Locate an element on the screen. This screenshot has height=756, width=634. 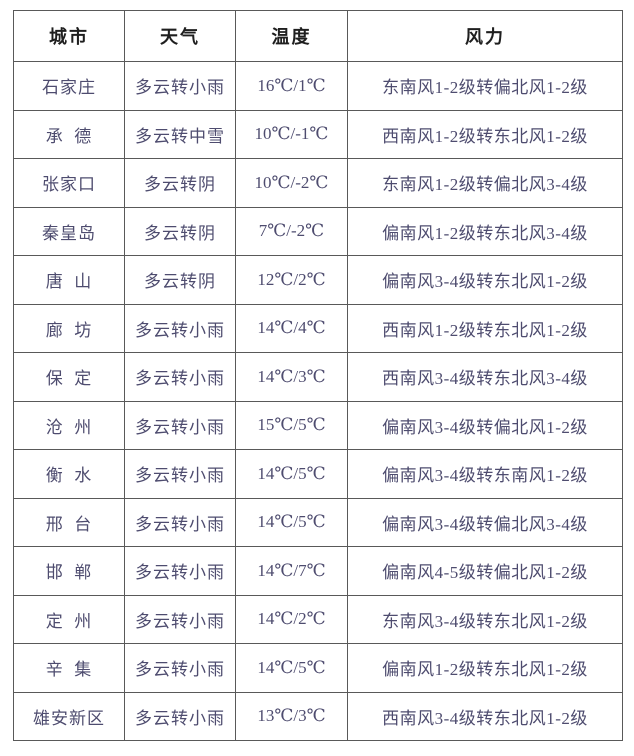
wind-cell: 偏南风3-4级转东南风1-2级 is located at coordinates (485, 474).